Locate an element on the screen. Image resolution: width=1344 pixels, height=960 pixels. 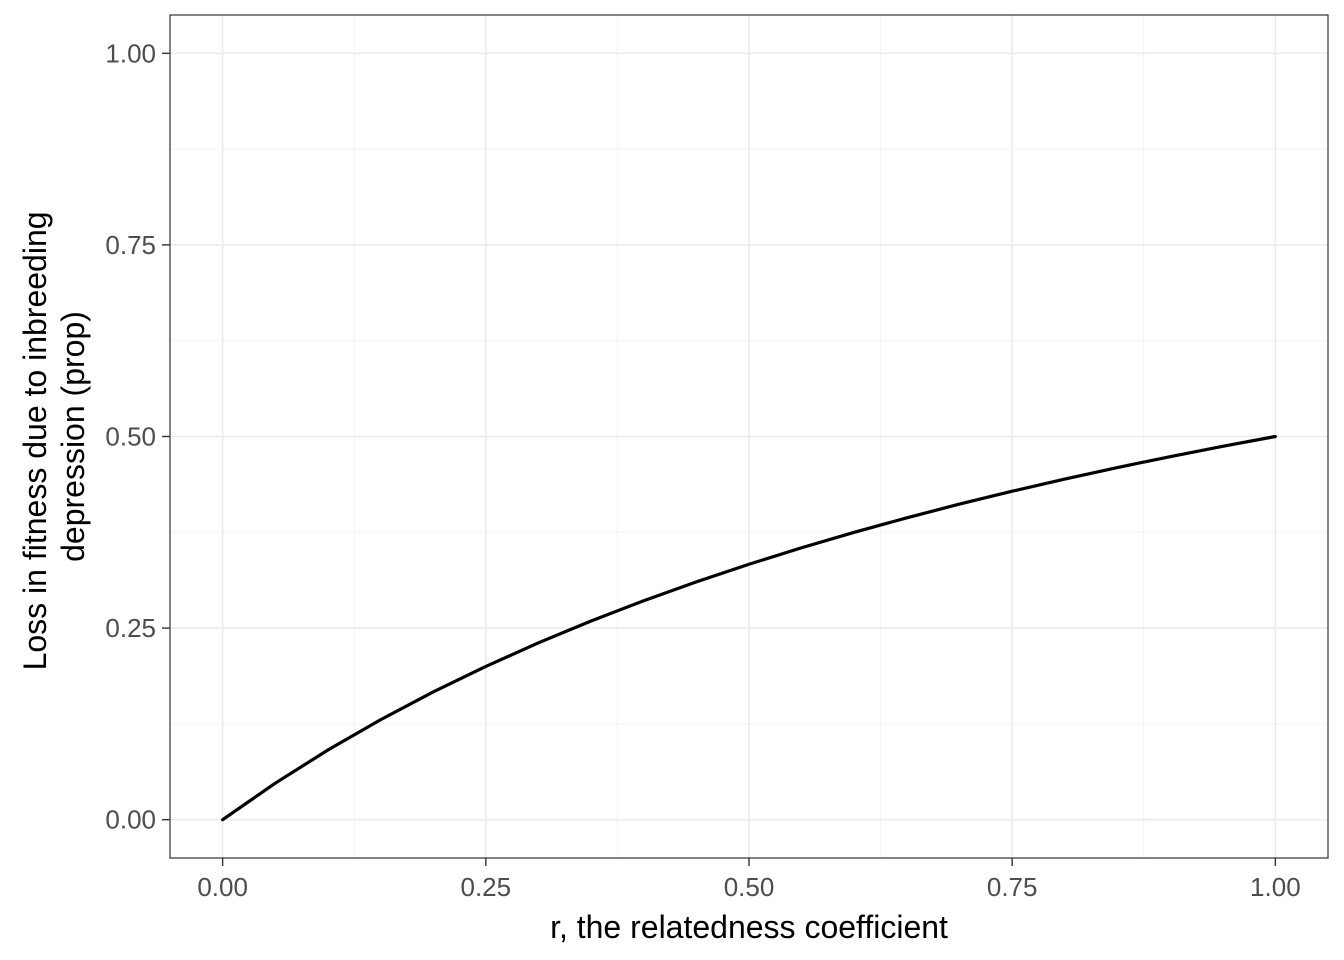
y-axis-title-line-2: depression (prop) is located at coordinates (73, 436).